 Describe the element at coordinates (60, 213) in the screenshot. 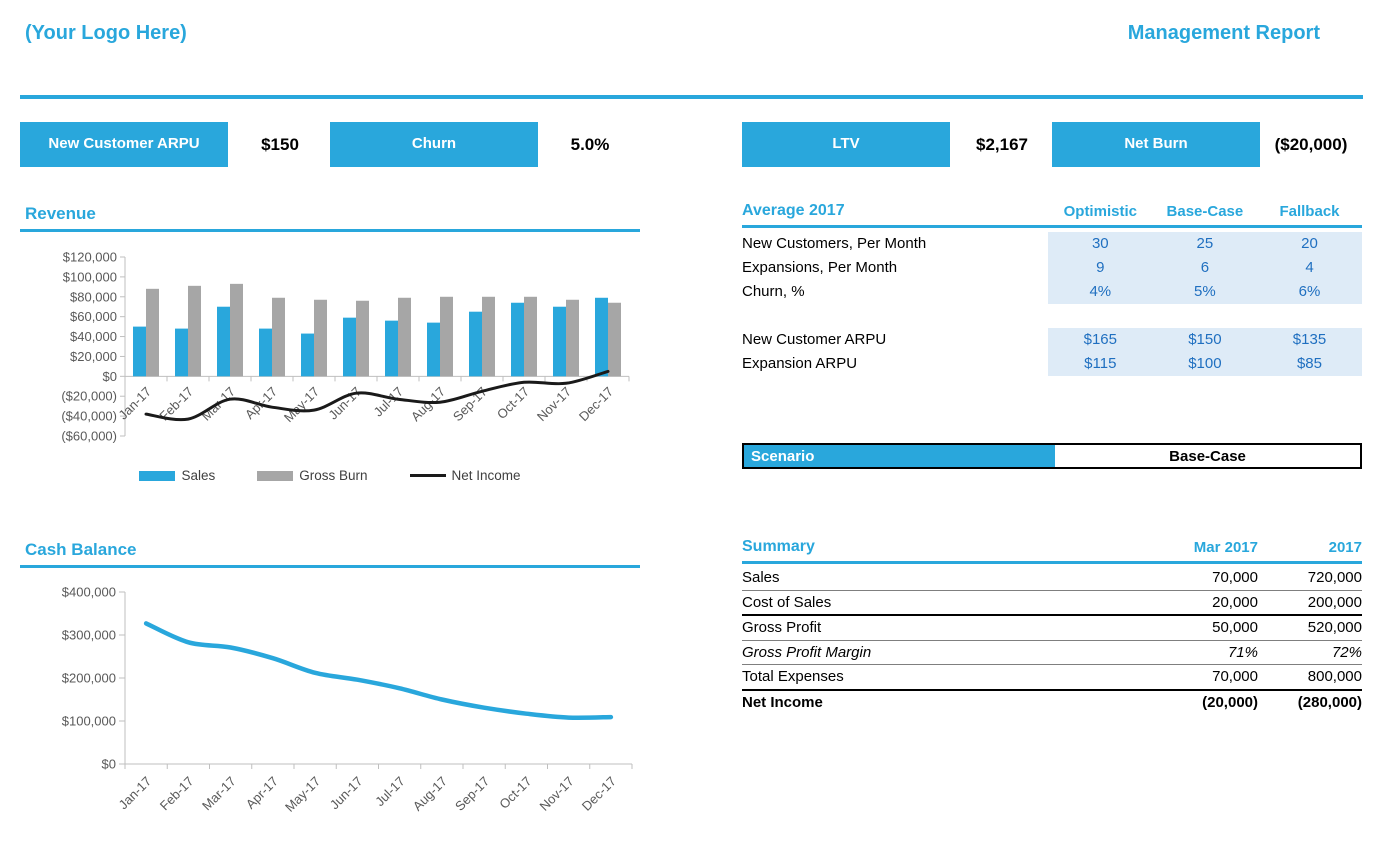

I see `revenue-section-title: Revenue` at that location.